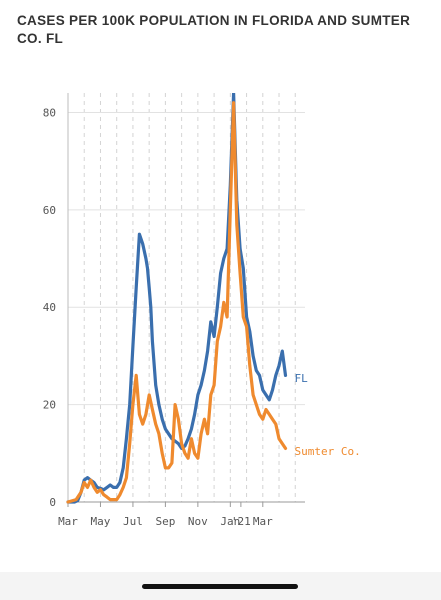  Describe the element at coordinates (328, 451) in the screenshot. I see `series-label-sumter-co: Sumter Co.` at that location.